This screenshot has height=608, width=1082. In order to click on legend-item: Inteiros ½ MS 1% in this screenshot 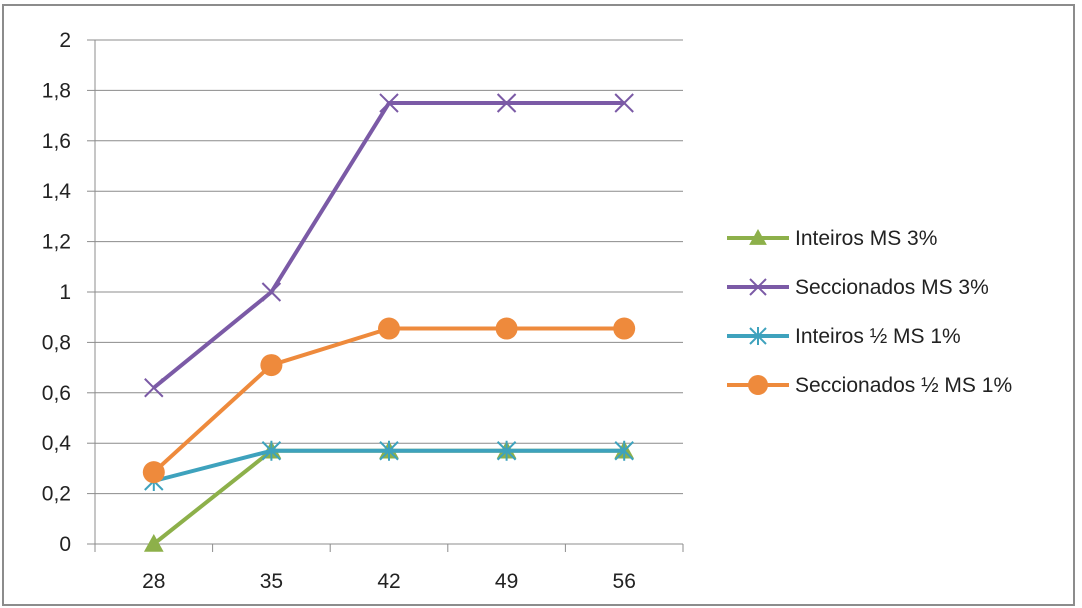, I will do `click(844, 336)`.